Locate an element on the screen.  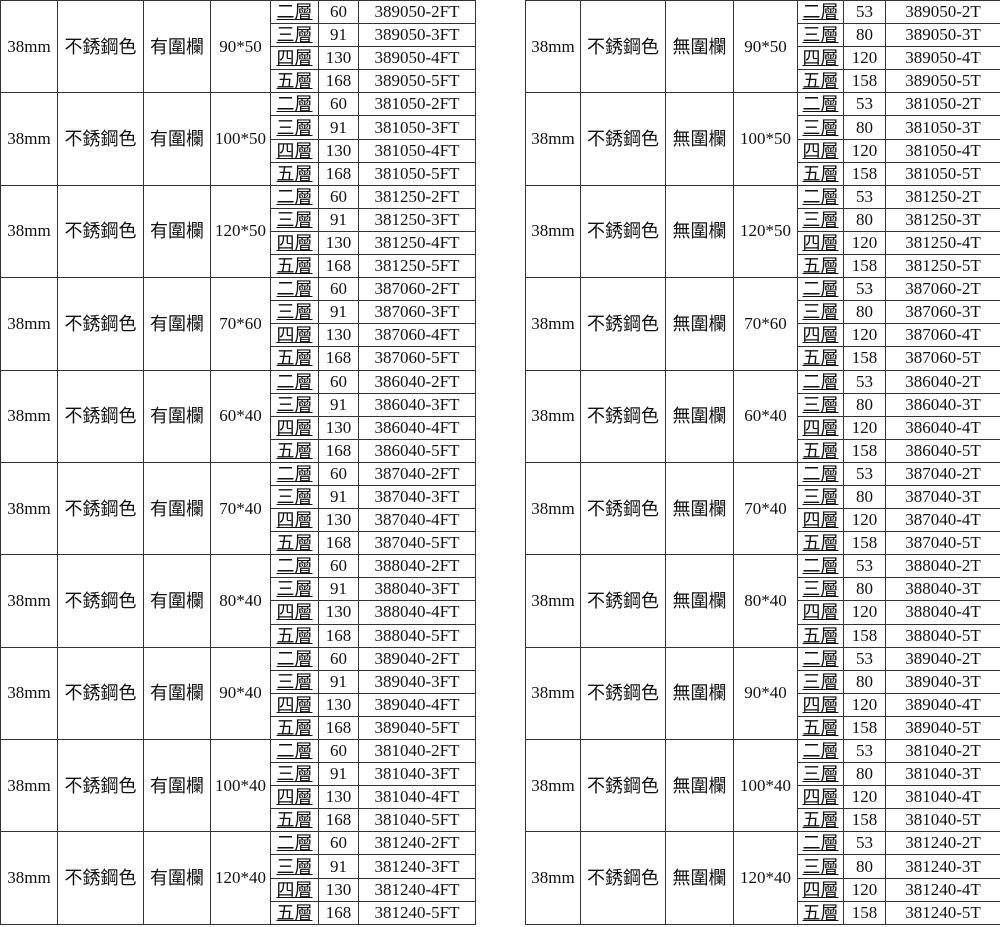
code-cell: 388040-2FT is located at coordinates (417, 566).